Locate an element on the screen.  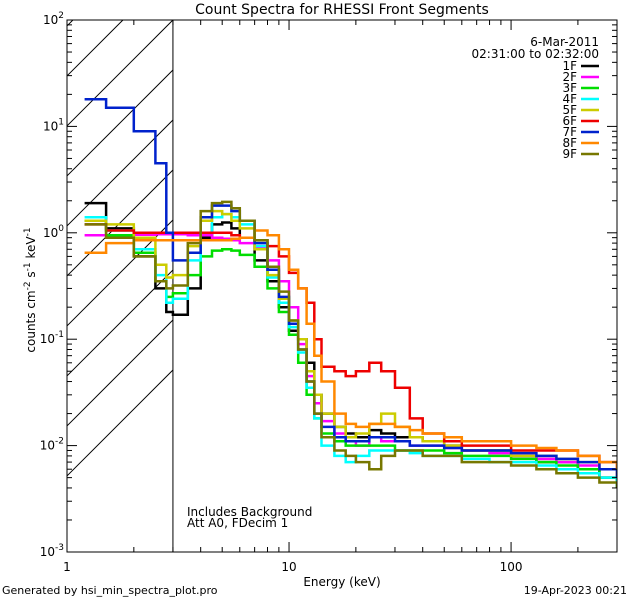
y-axis-label: counts cm-2 s-1 keV-1 is located at coordinates (30, 289).